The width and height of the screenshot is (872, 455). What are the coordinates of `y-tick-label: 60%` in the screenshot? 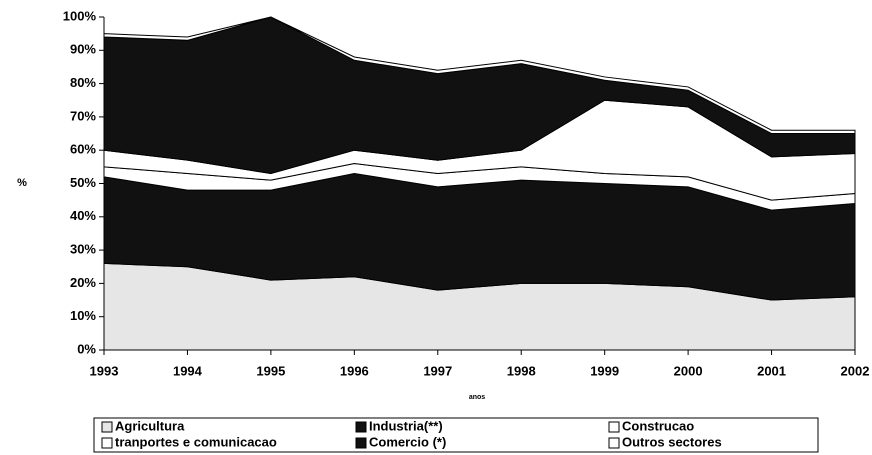 It's located at (83, 149).